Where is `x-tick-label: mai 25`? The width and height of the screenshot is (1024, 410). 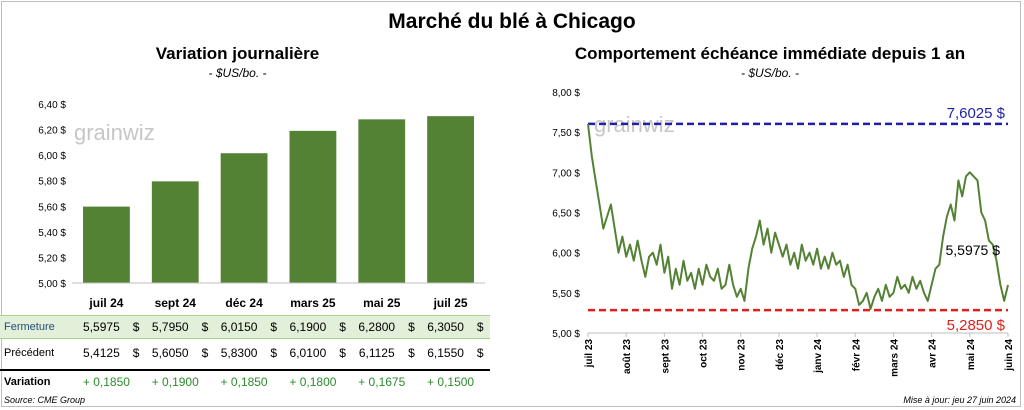
x-tick-label: mai 25 is located at coordinates (382, 303).